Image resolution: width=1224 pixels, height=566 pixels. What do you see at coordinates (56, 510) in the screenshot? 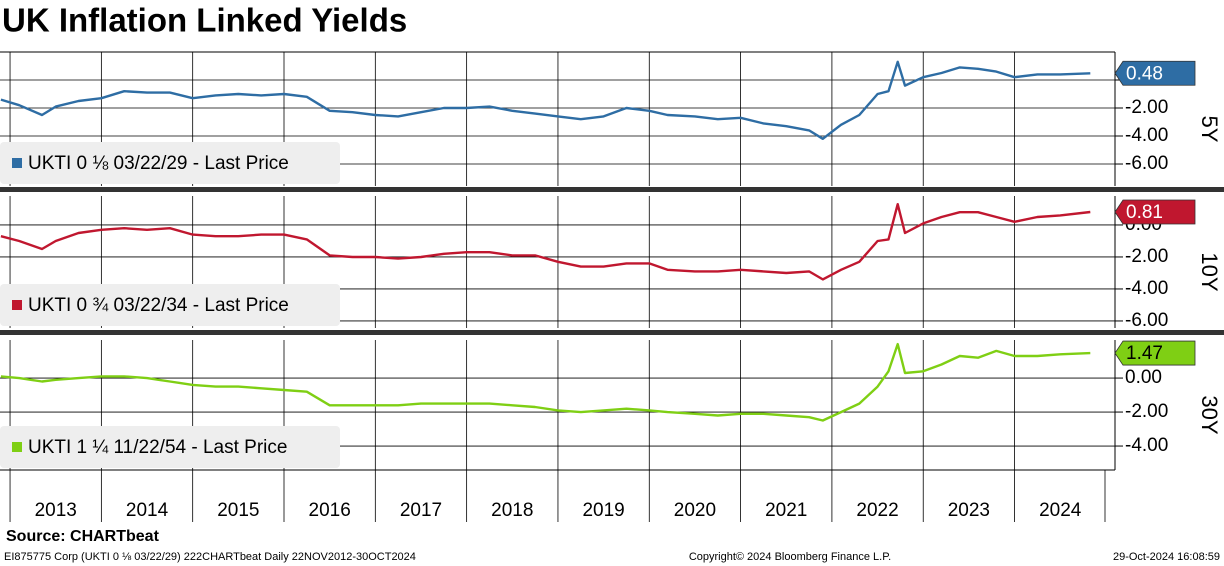
I see `x-tick-label: 2013` at bounding box center [56, 510].